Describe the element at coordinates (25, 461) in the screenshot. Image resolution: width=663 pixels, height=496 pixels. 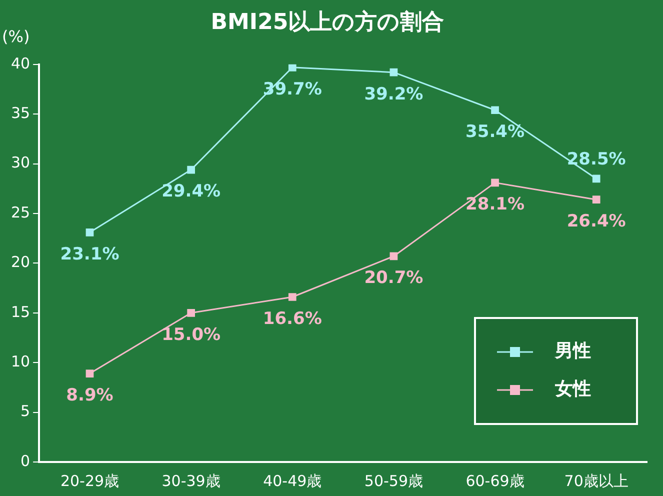
I see `y-tick-label: 0` at that location.